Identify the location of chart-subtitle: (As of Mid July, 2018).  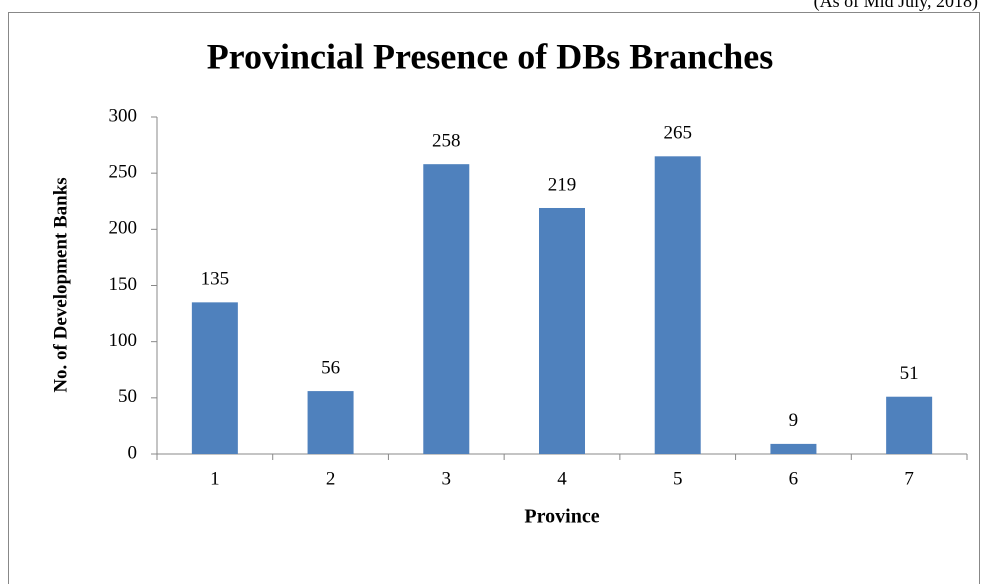
(896, 6).